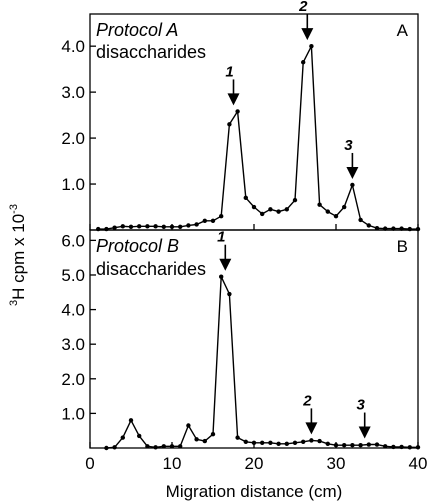  What do you see at coordinates (18, 255) in the screenshot?
I see `y-axis-label: 3H cpm x 10-3` at bounding box center [18, 255].